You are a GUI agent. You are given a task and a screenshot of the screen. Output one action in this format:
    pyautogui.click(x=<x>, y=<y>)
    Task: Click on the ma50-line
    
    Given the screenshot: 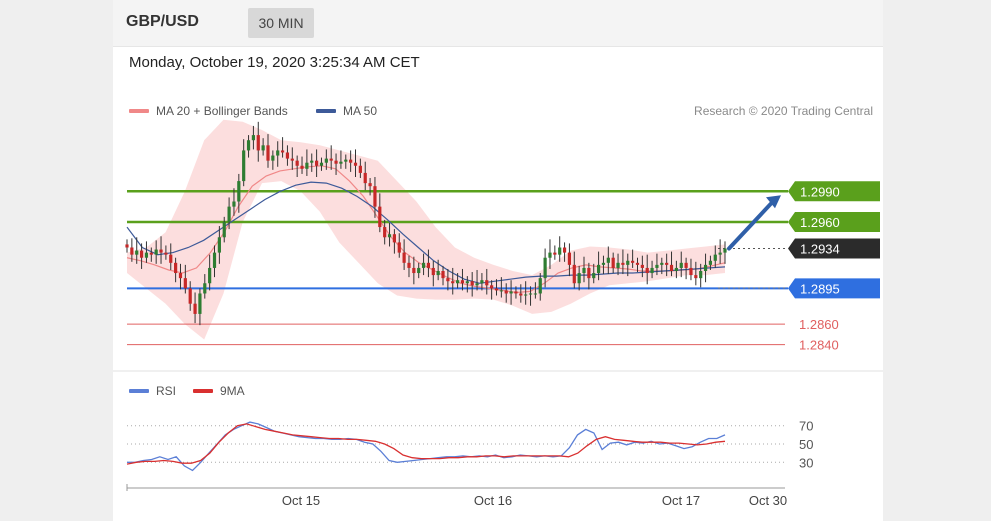 What is the action you would take?
    pyautogui.click(x=426, y=232)
    